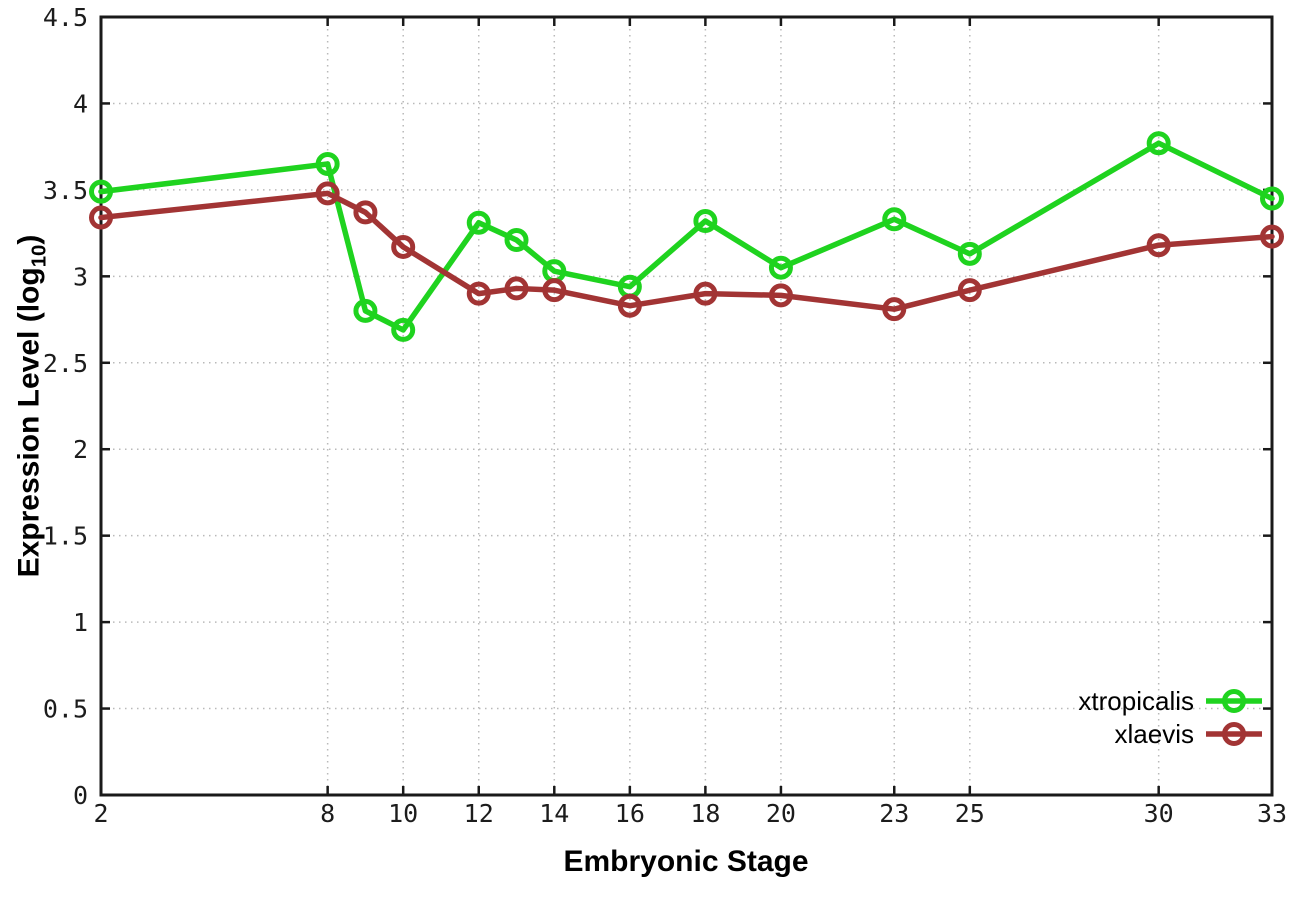 The height and width of the screenshot is (907, 1296). What do you see at coordinates (65, 190) in the screenshot?
I see `y-tick-label: 3.5` at bounding box center [65, 190].